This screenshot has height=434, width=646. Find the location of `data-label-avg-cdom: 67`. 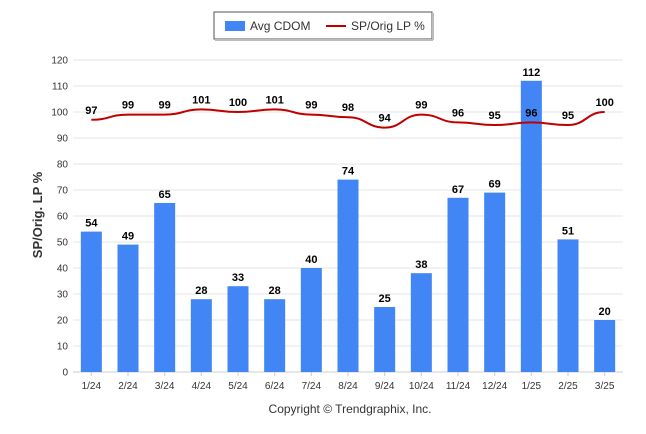

data-label-avg-cdom: 67 is located at coordinates (458, 190).